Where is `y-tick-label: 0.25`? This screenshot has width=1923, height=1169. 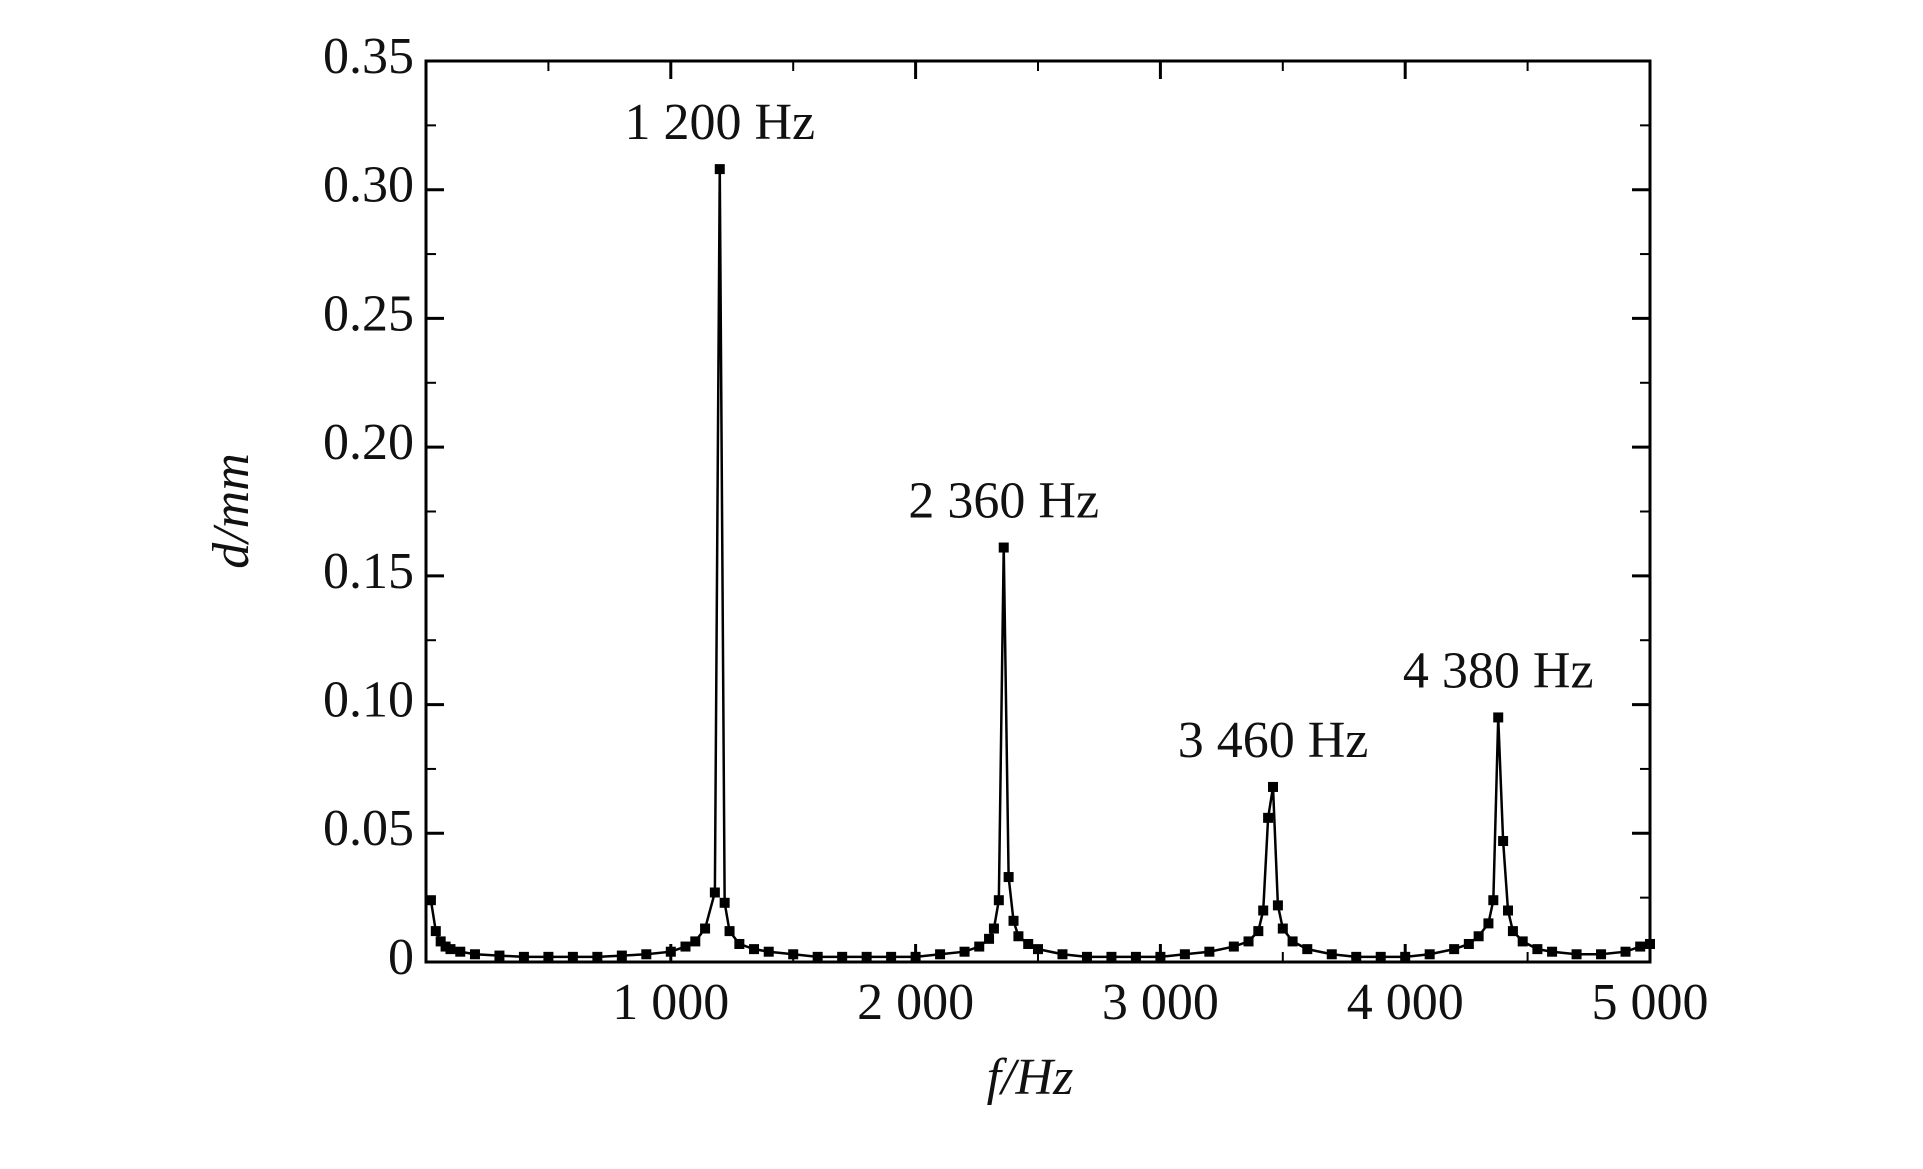
y-tick-label: 0.25 is located at coordinates (368, 313).